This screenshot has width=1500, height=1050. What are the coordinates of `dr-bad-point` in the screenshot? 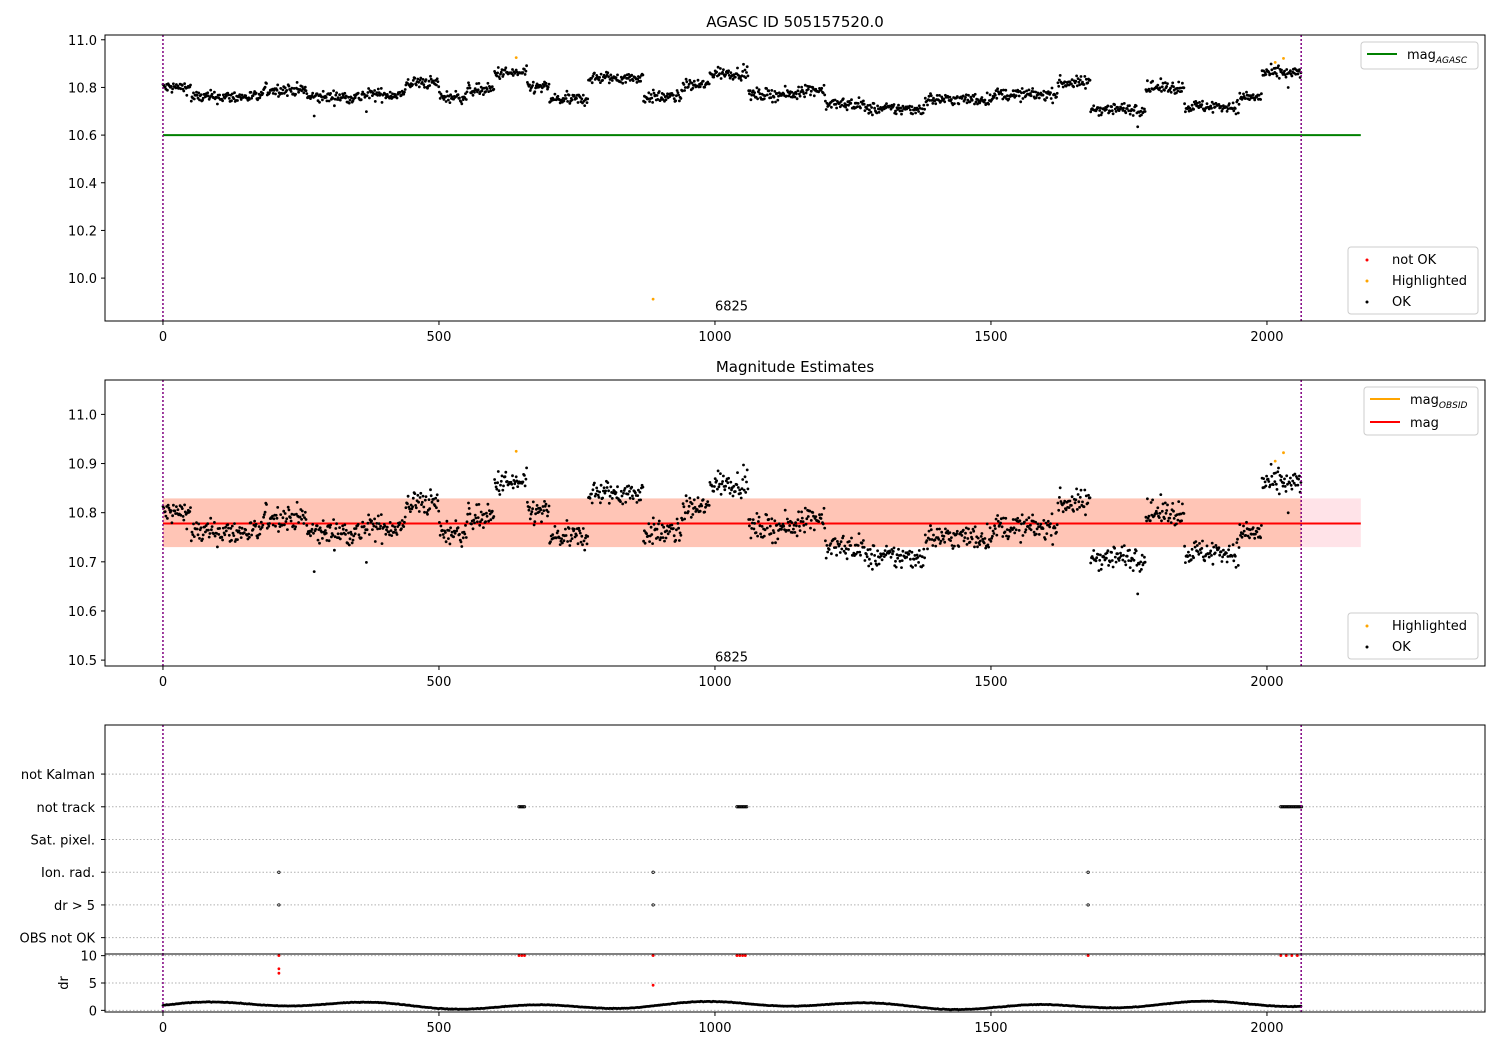 It's located at (745, 955).